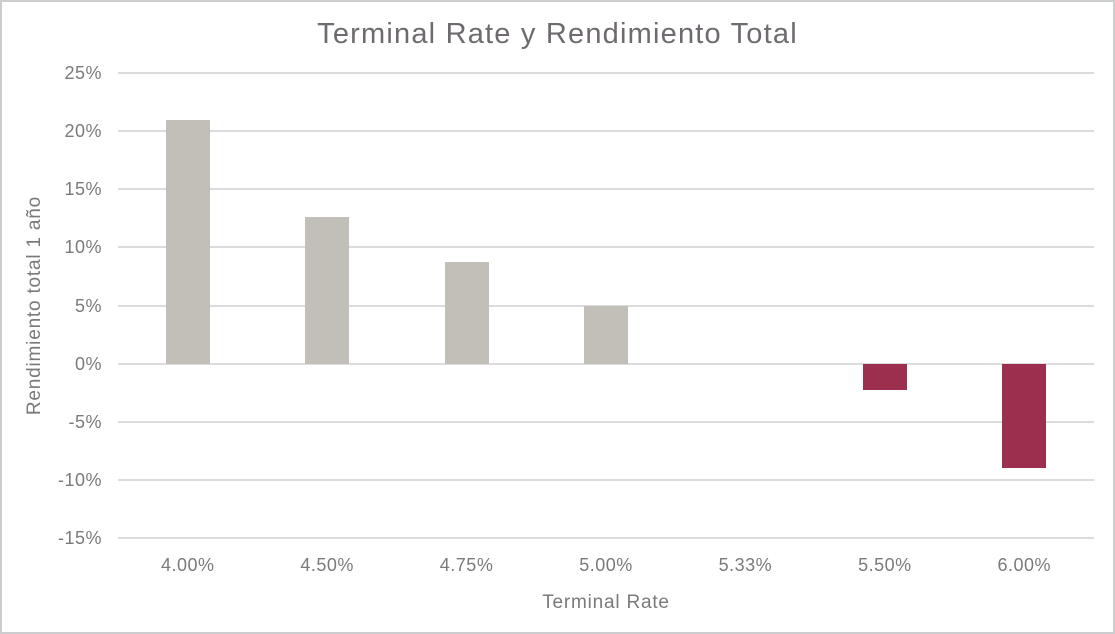  Describe the element at coordinates (88, 305) in the screenshot. I see `y-tick-label: 5%` at that location.